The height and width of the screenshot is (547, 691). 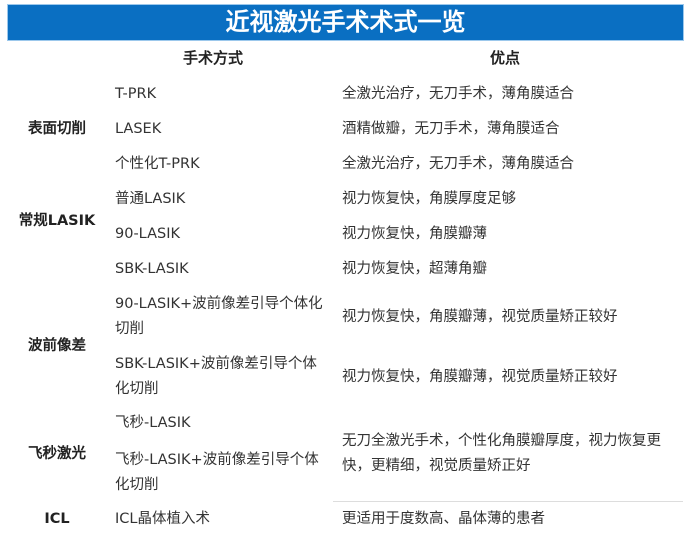 What do you see at coordinates (138, 129) in the screenshot?
I see `method-cell: LASEK` at bounding box center [138, 129].